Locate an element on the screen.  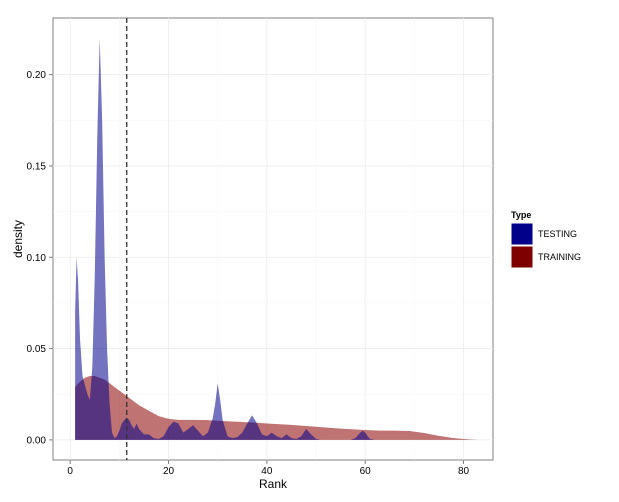
legend-swatch-testing is located at coordinates (522, 234).